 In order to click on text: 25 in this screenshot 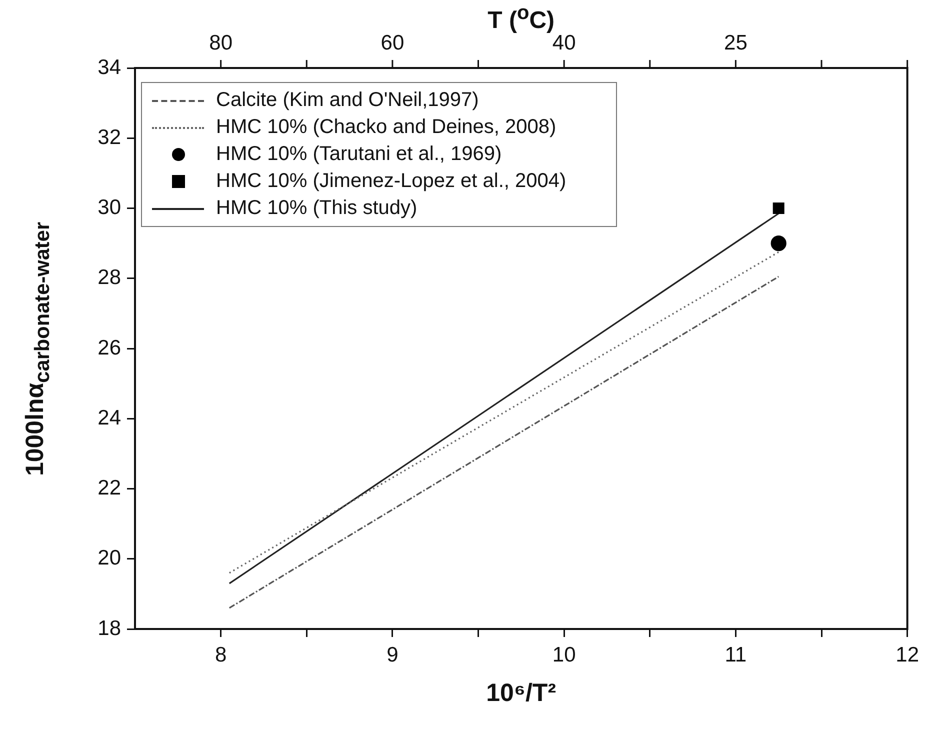, I will do `click(736, 42)`.